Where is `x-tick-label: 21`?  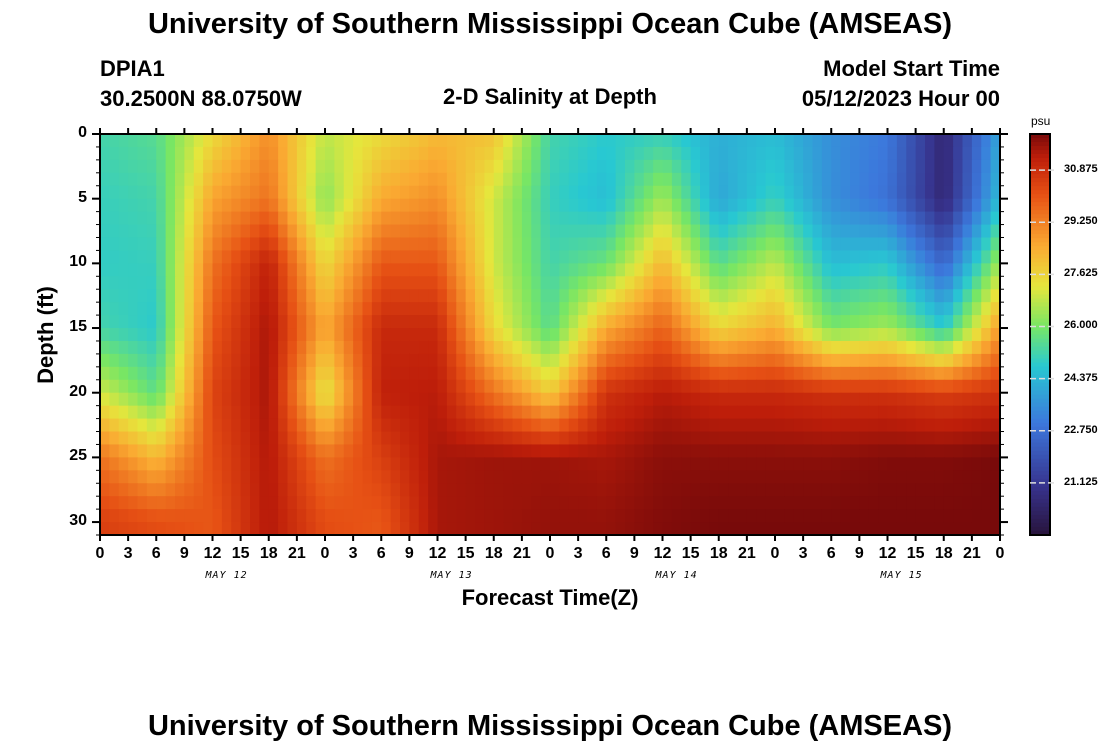 x-tick-label: 21 is located at coordinates (746, 553).